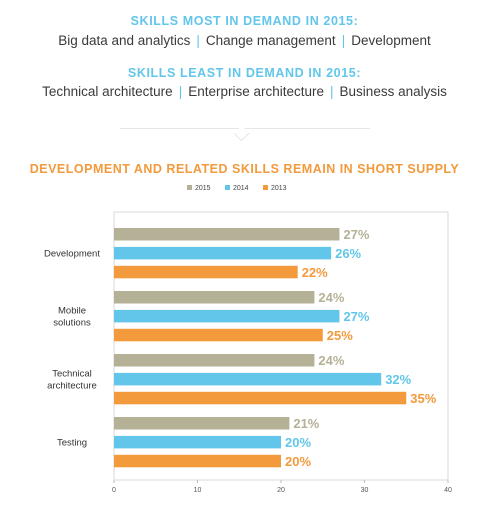  I want to click on most-skill-item: Change management, so click(270, 40).